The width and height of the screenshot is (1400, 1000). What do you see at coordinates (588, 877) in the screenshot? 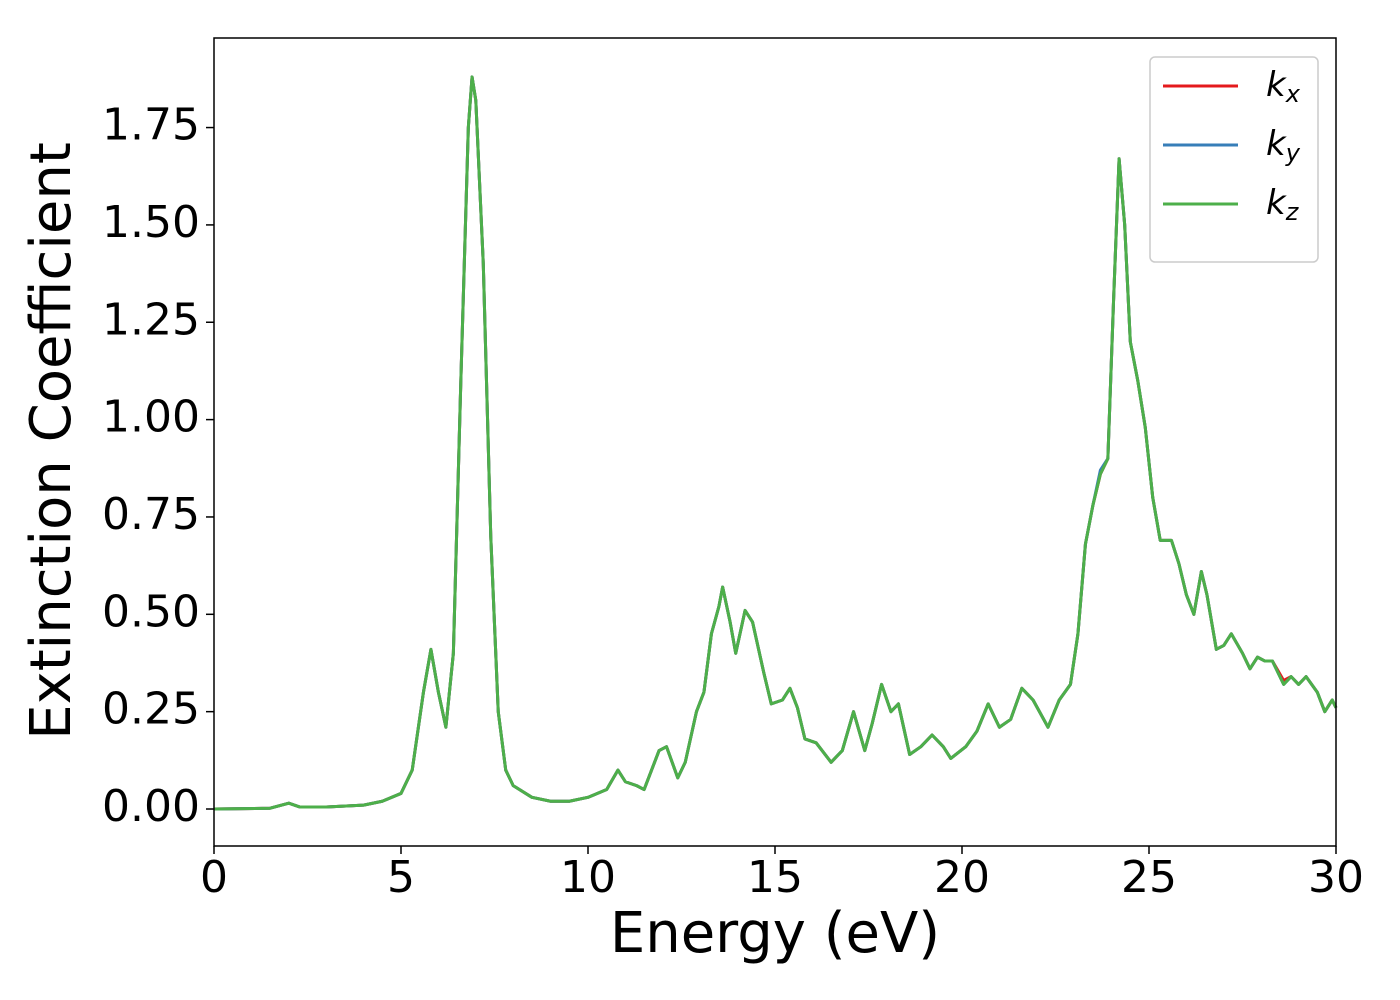
I see `x-tick-label: 10` at bounding box center [588, 877].